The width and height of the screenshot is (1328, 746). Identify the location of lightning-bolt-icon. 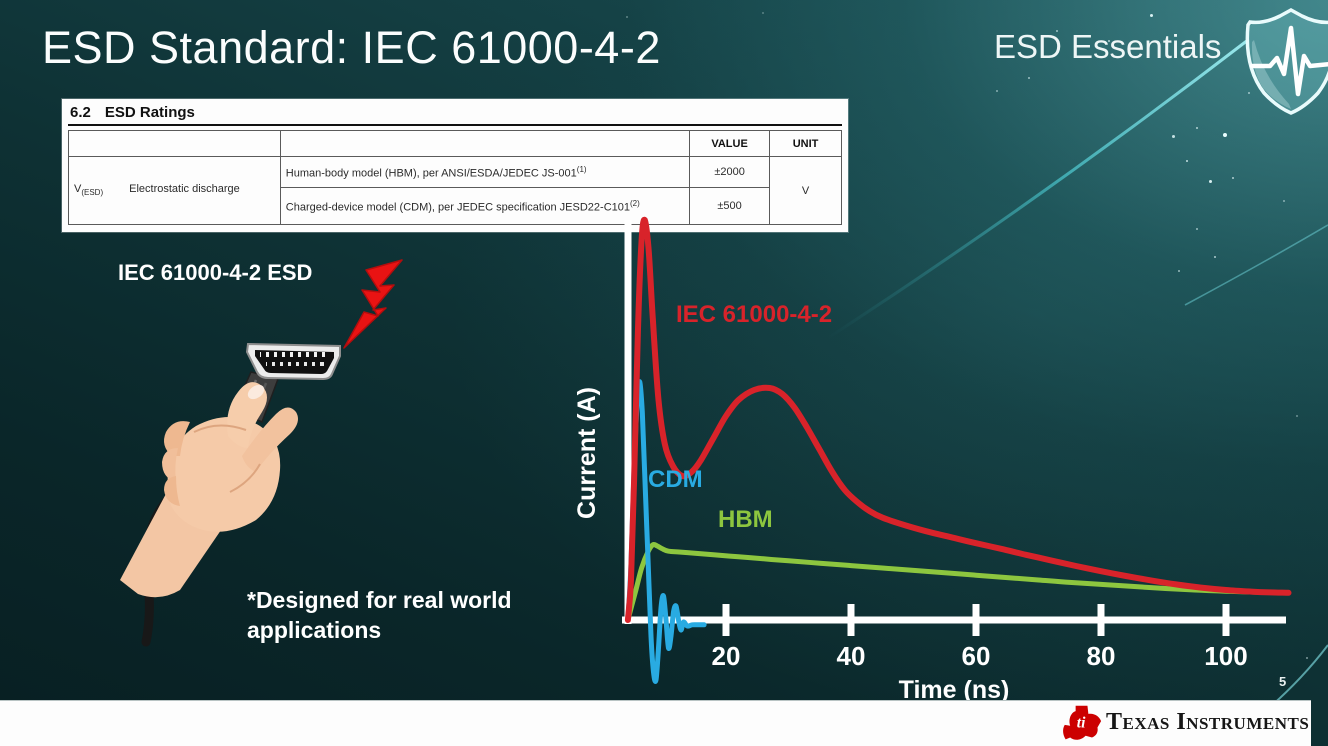
(373, 304).